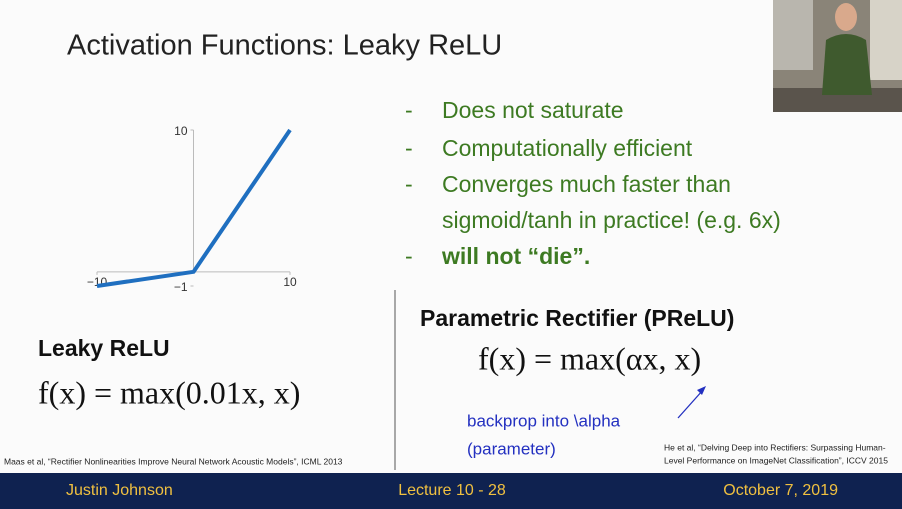 This screenshot has width=902, height=509. Describe the element at coordinates (533, 110) in the screenshot. I see `bullet-text: Does not saturate` at that location.